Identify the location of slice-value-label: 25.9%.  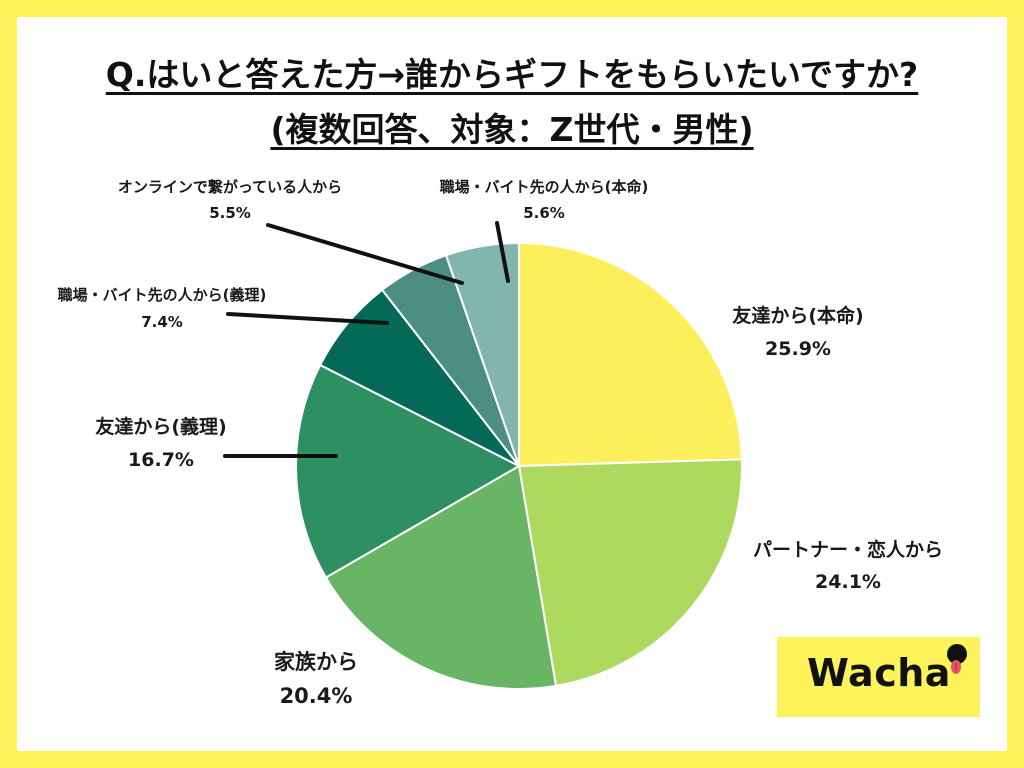
(798, 349).